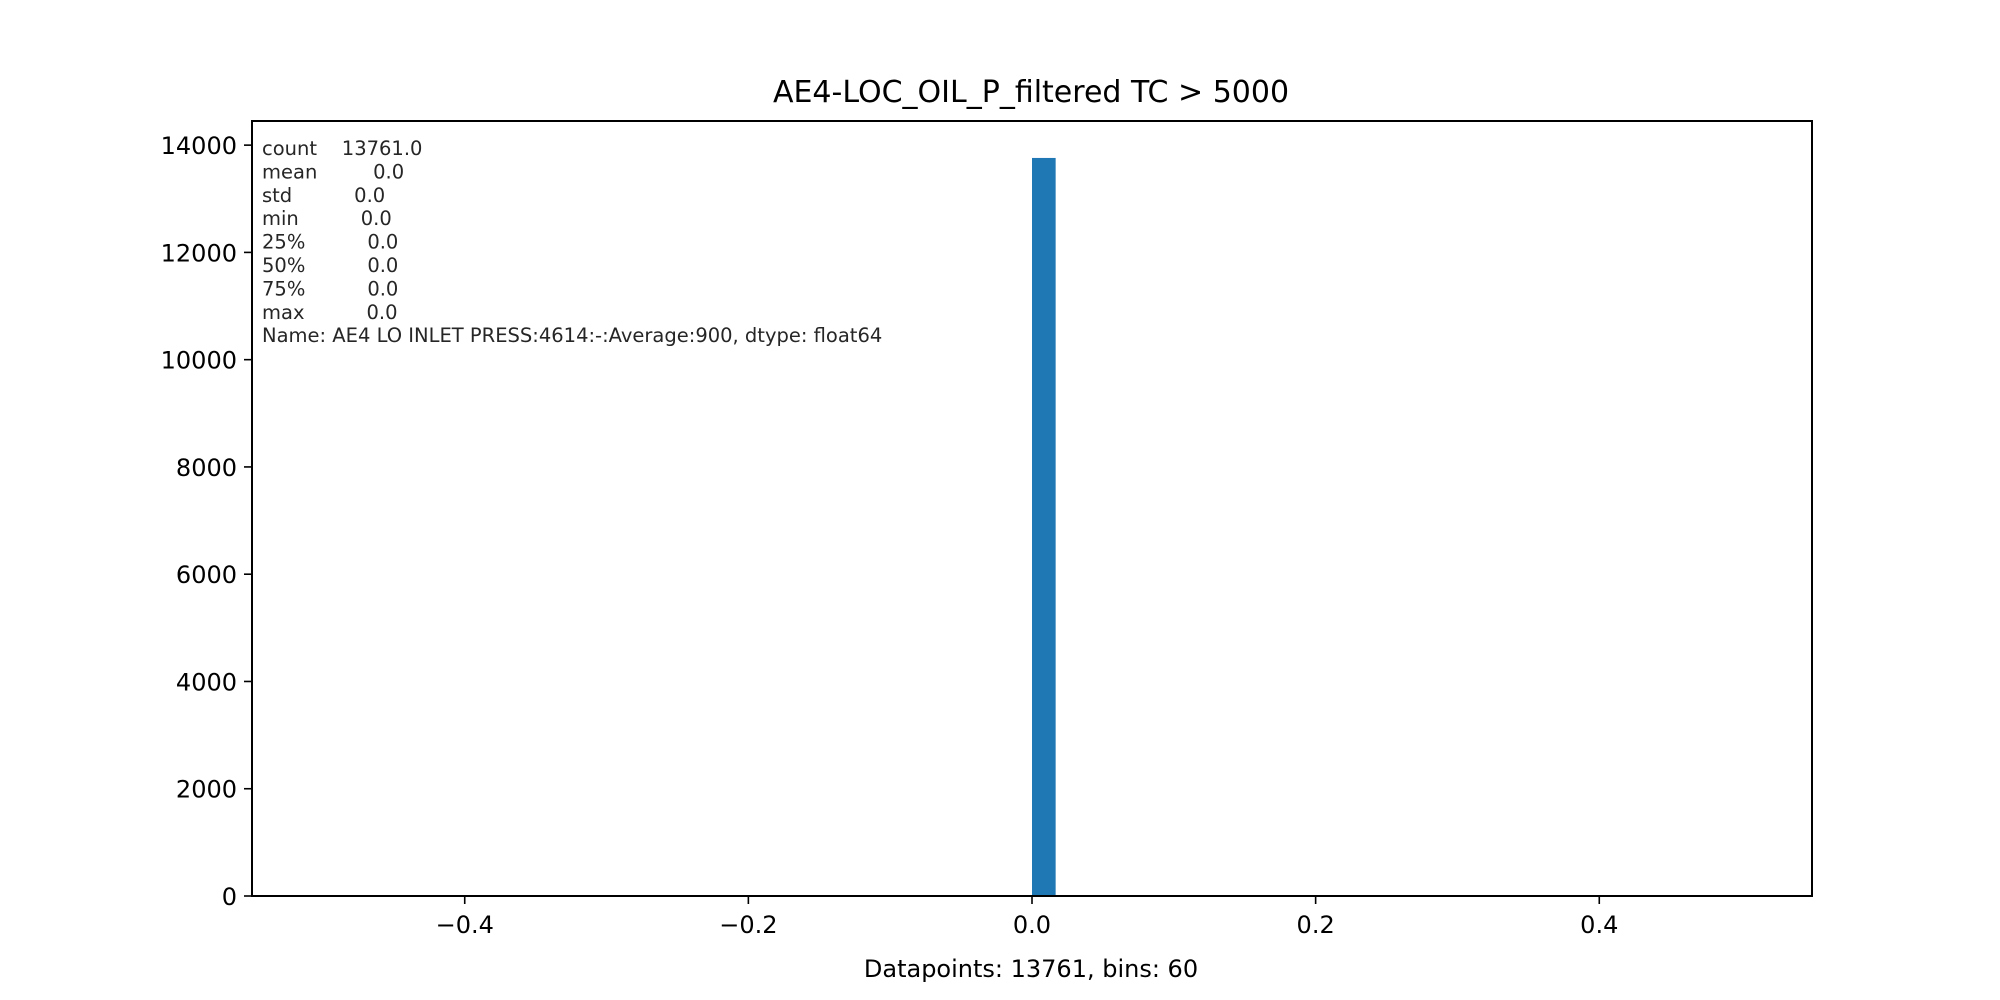  Describe the element at coordinates (330, 265) in the screenshot. I see `stats-line: 50% 0.0` at that location.